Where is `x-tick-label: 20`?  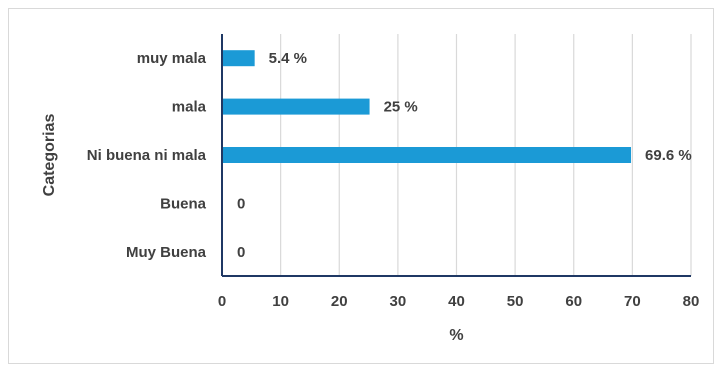 x-tick-label: 20 is located at coordinates (339, 301).